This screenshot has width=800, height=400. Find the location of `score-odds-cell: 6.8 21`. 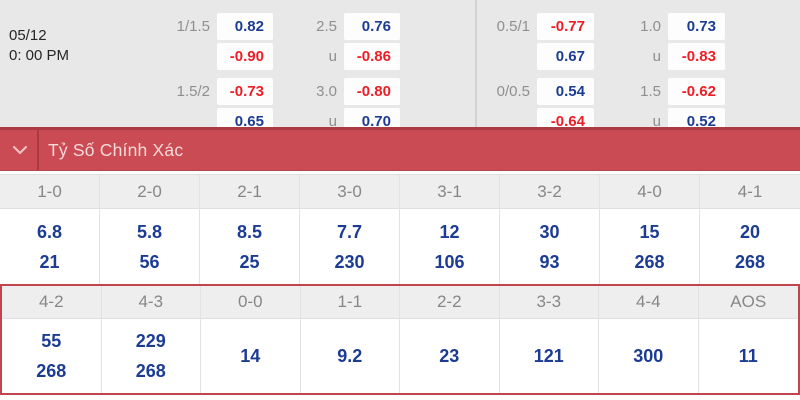

score-odds-cell: 6.8 21 is located at coordinates (49, 246).